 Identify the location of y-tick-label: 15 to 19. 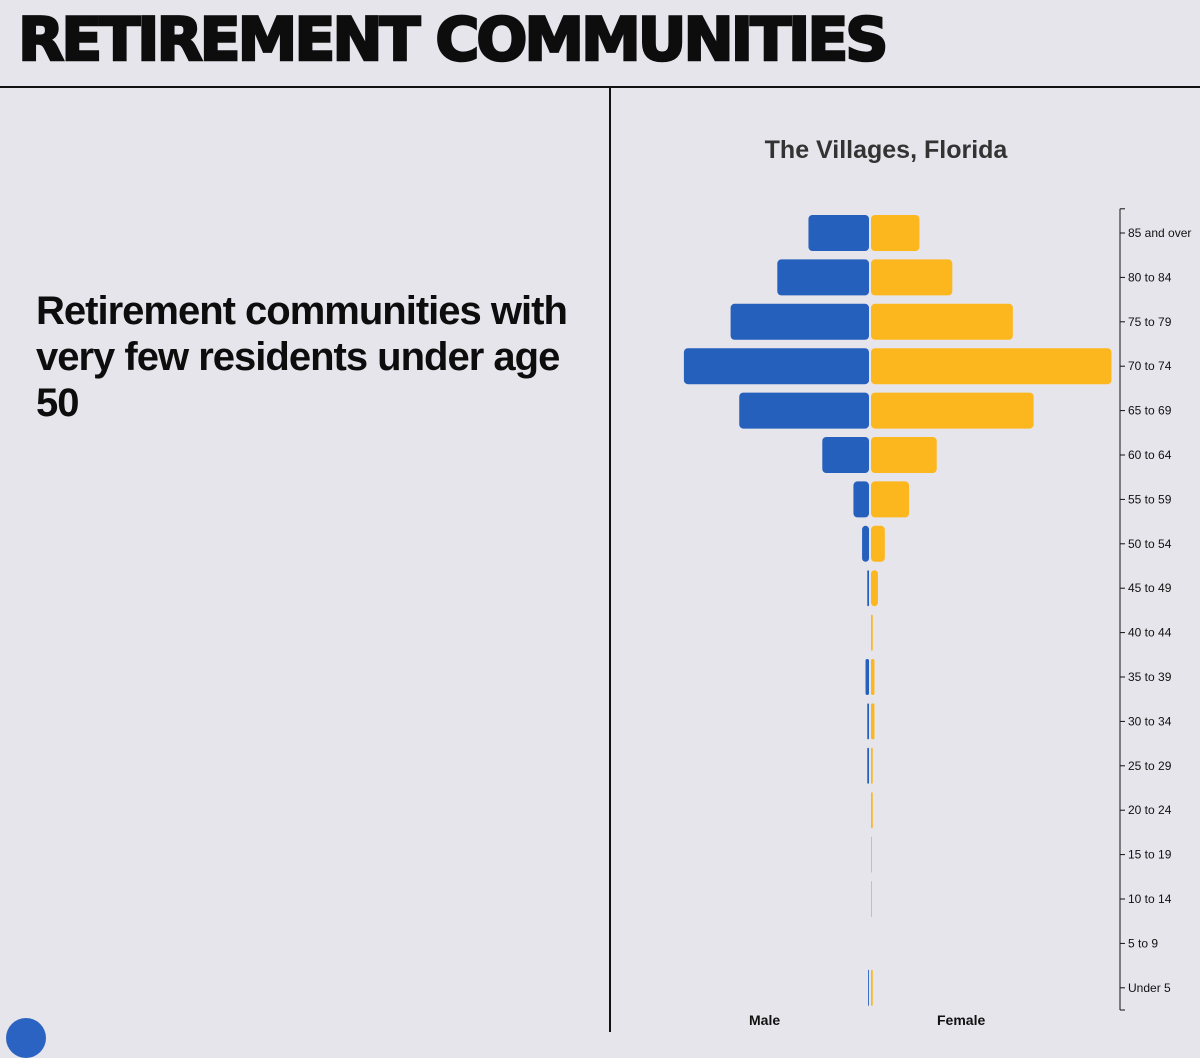
(1150, 855).